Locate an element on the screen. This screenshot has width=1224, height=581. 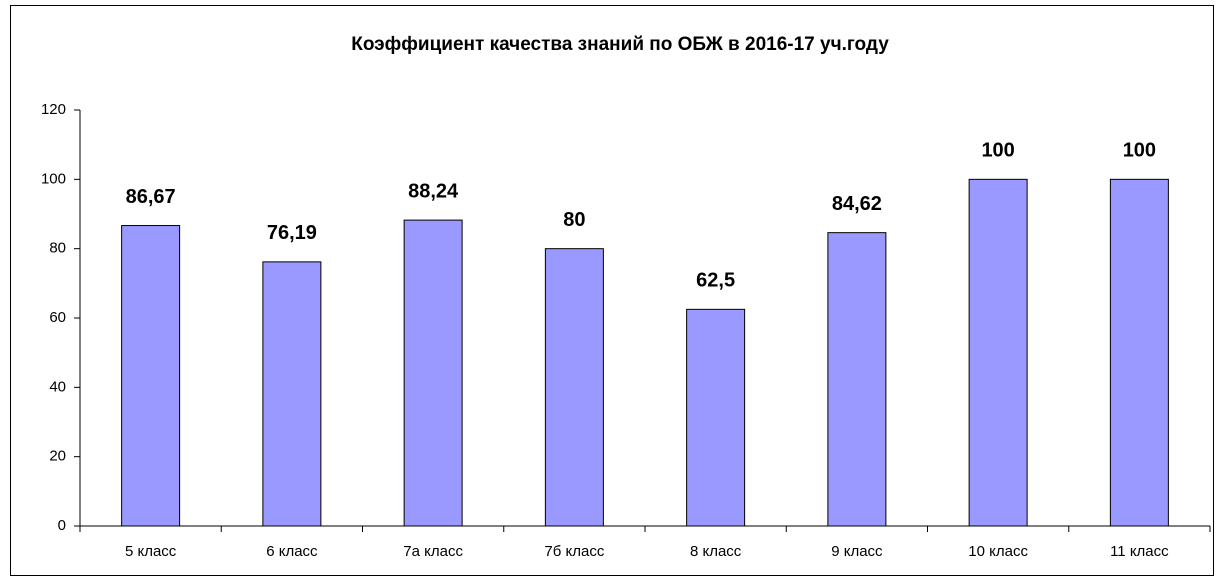
y-tick-label: 60 is located at coordinates (57, 317).